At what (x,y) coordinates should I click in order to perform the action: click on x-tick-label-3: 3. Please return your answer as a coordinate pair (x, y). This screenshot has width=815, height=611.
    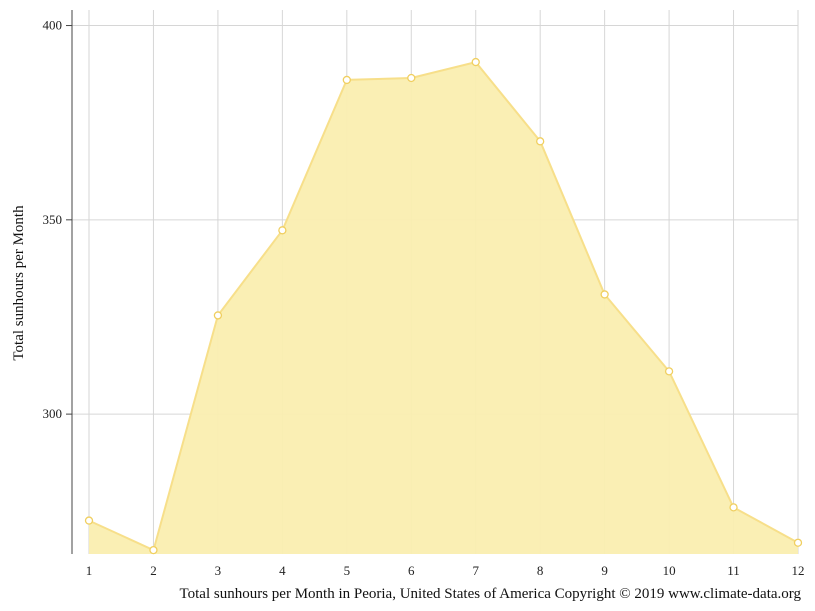
    Looking at the image, I should click on (218, 570).